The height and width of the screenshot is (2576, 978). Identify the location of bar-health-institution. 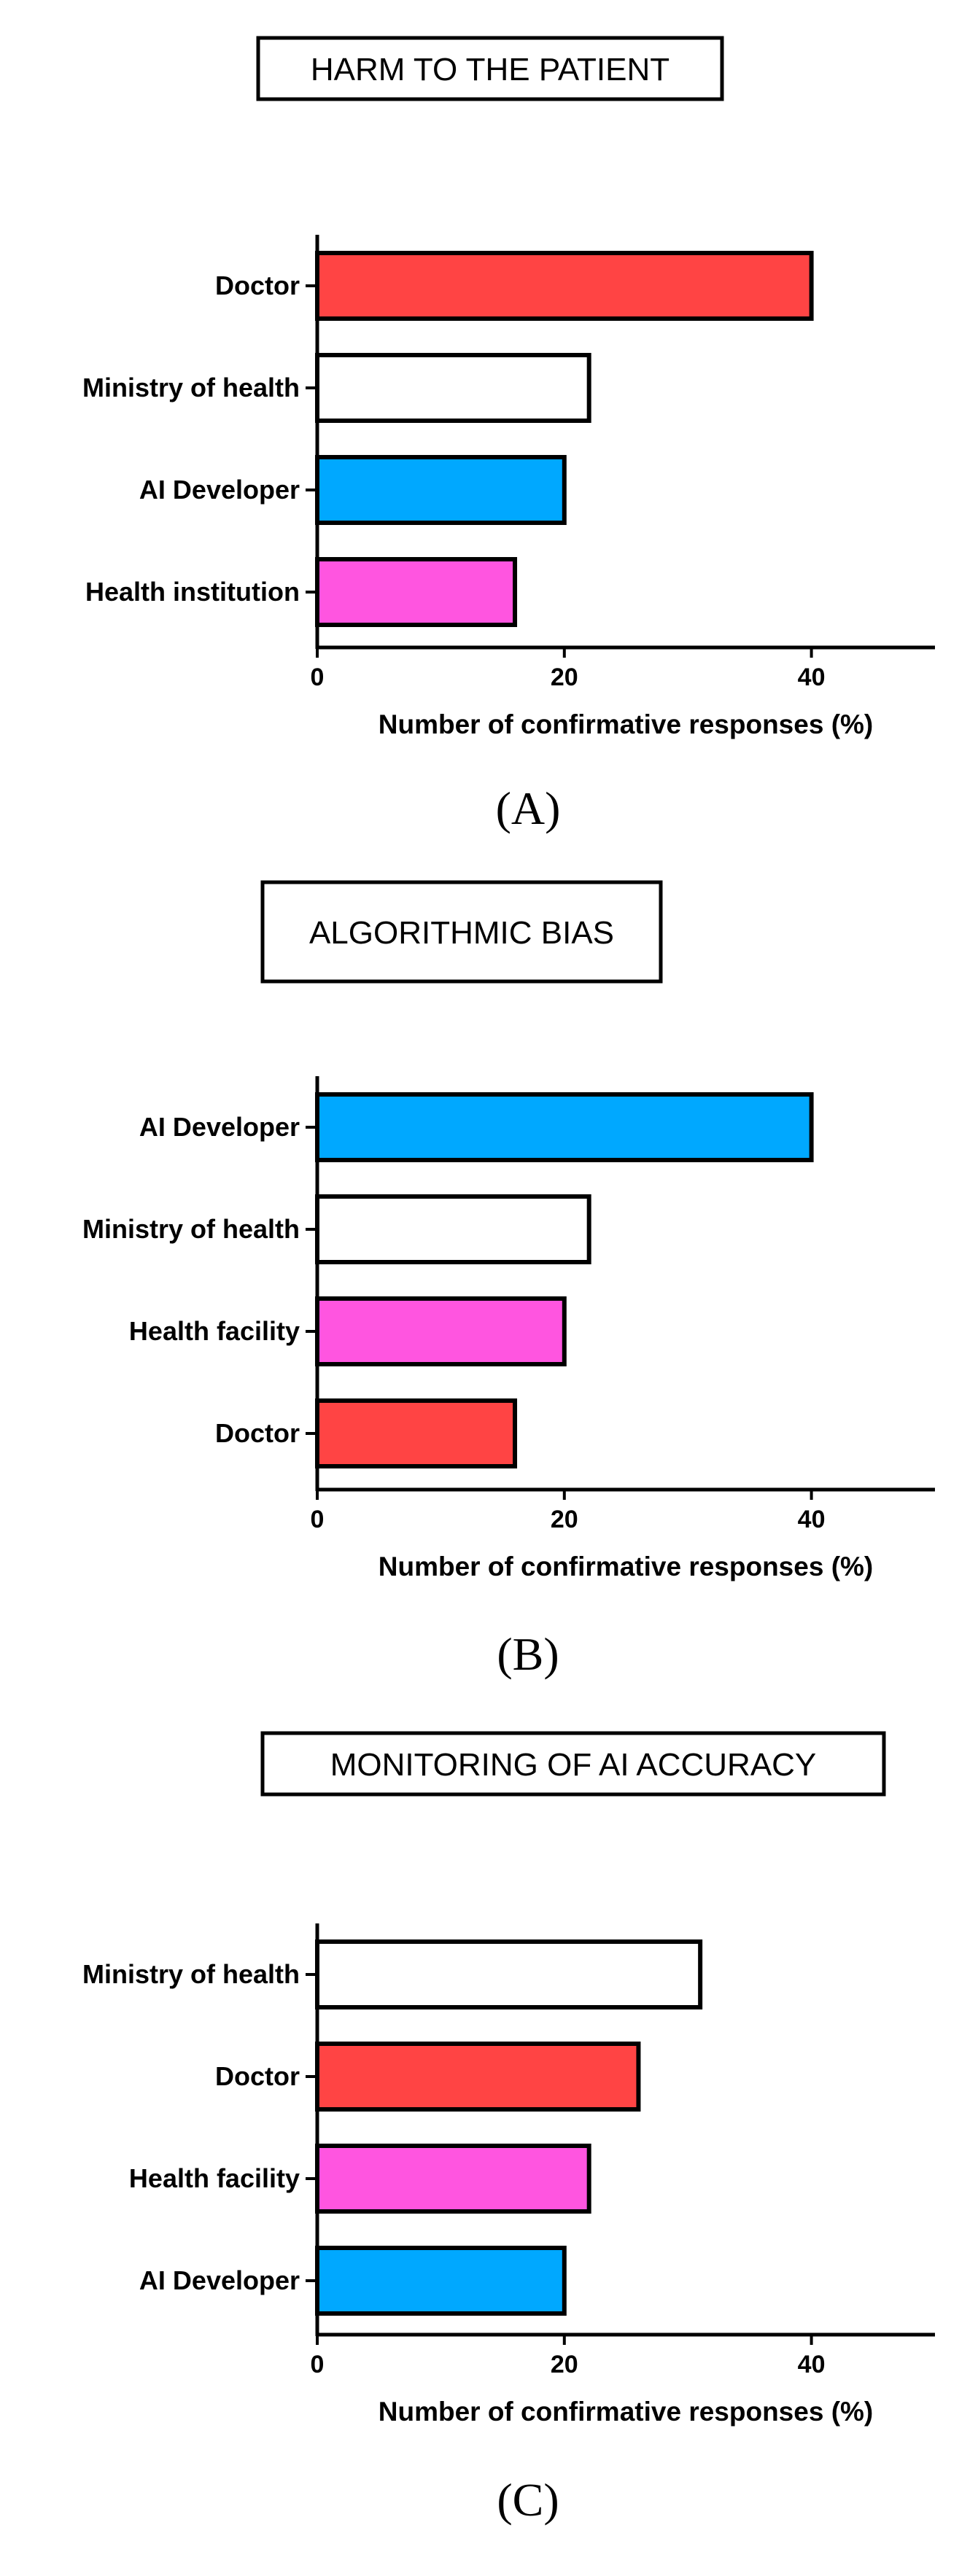
(417, 592).